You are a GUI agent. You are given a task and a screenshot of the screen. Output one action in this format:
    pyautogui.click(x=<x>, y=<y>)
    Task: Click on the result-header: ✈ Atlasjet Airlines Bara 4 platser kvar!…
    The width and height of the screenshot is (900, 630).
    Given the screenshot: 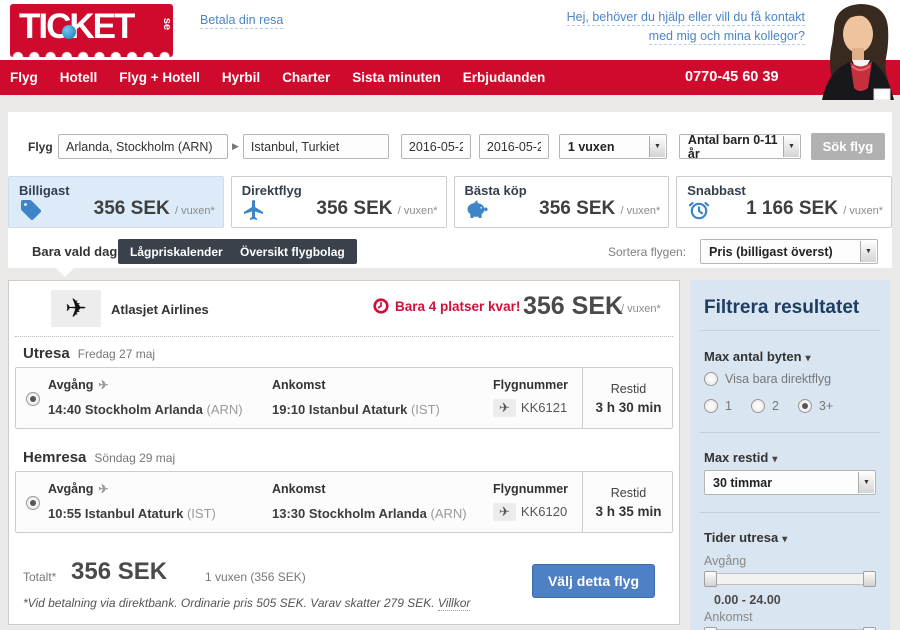 What is the action you would take?
    pyautogui.click(x=344, y=309)
    